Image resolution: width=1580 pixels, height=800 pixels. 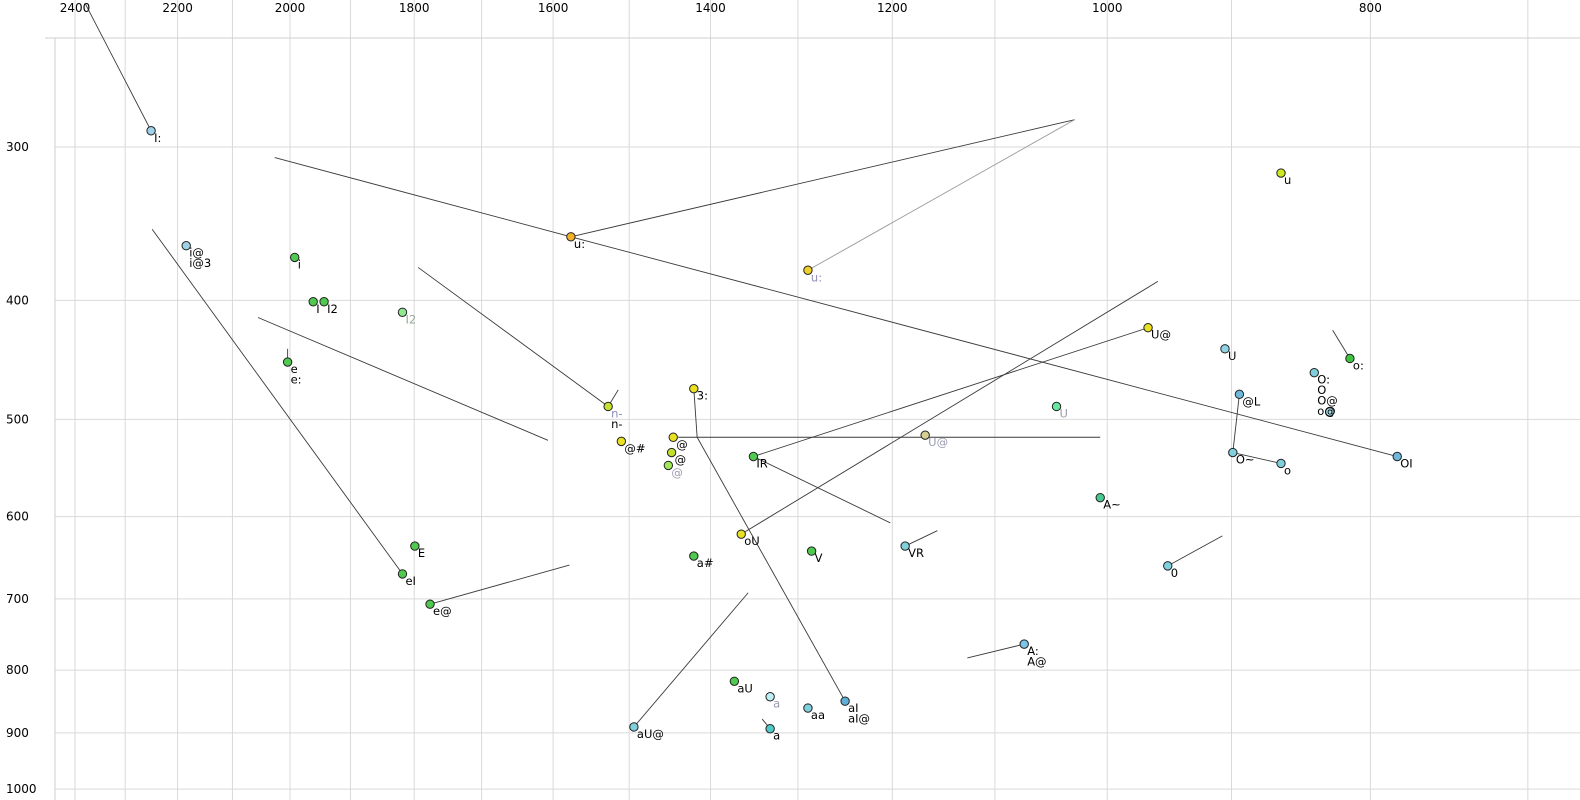 What do you see at coordinates (650, 734) in the screenshot?
I see `data-point-label: aU@` at bounding box center [650, 734].